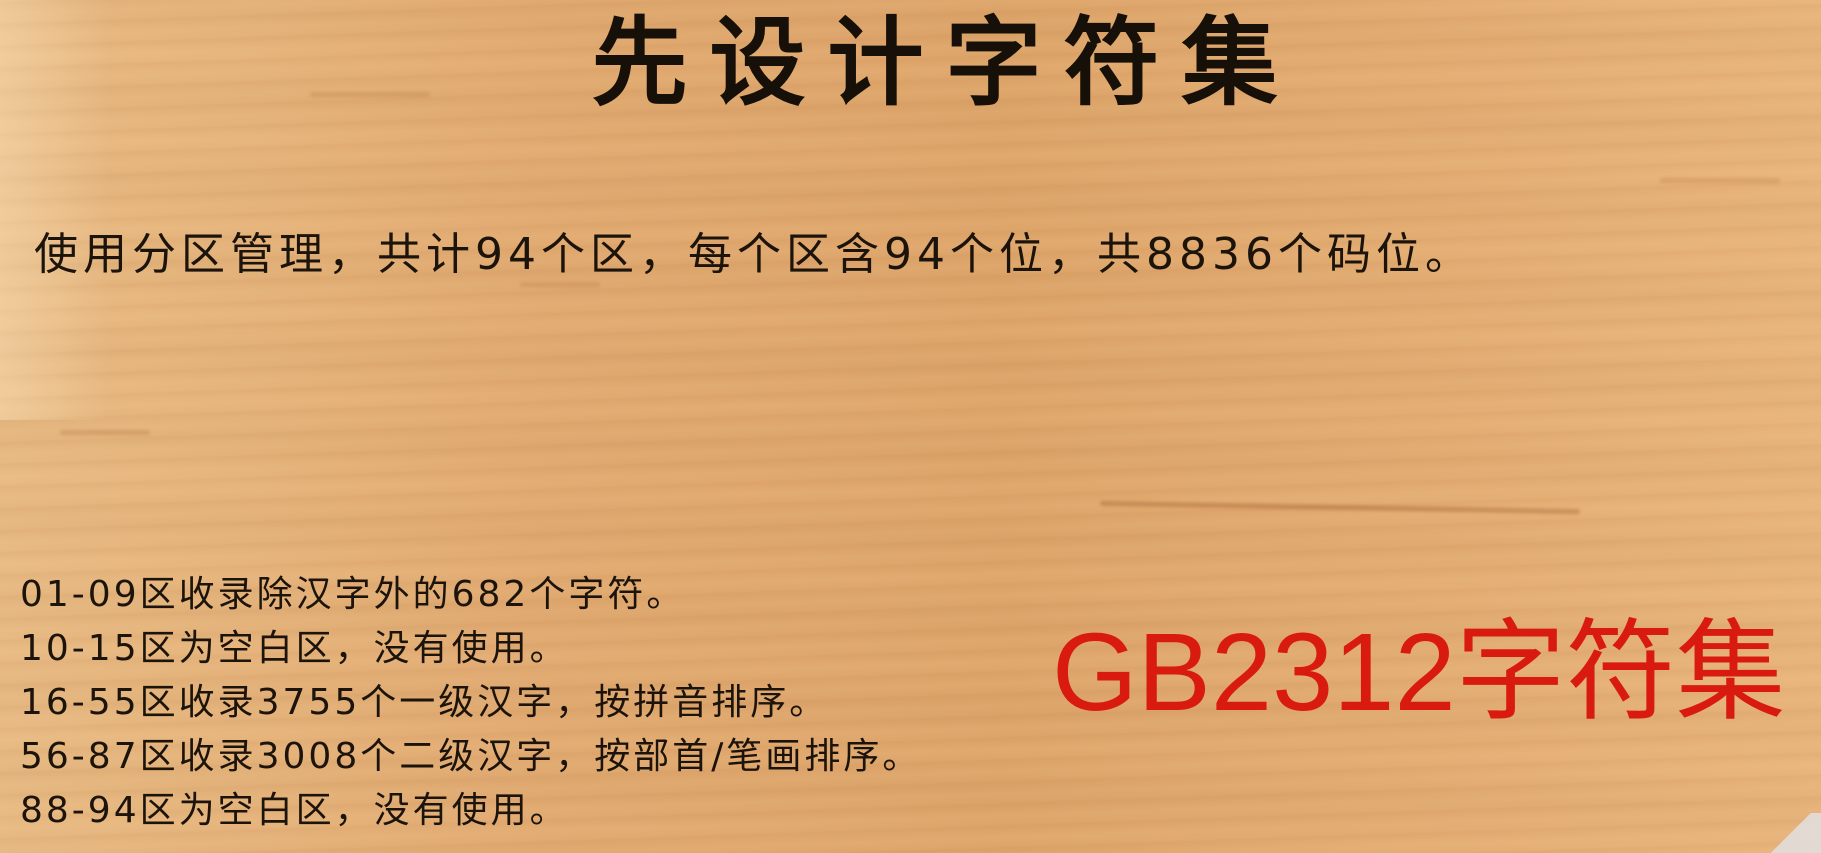  What do you see at coordinates (1791, 833) in the screenshot?
I see `page-curl-icon` at bounding box center [1791, 833].